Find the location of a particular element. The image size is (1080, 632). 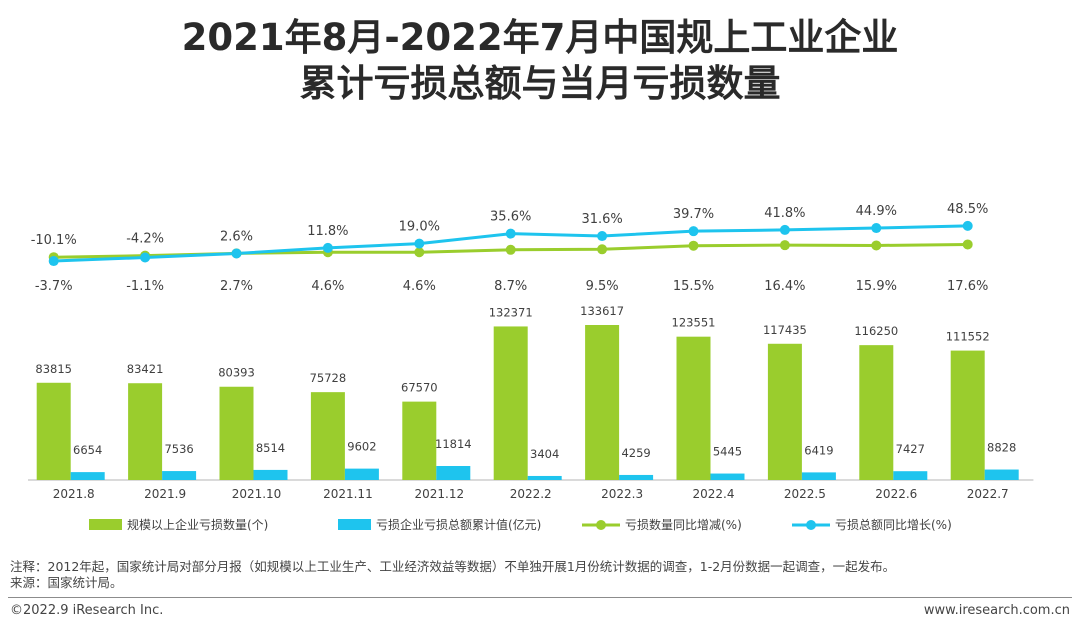

footer-divider is located at coordinates (540, 597).